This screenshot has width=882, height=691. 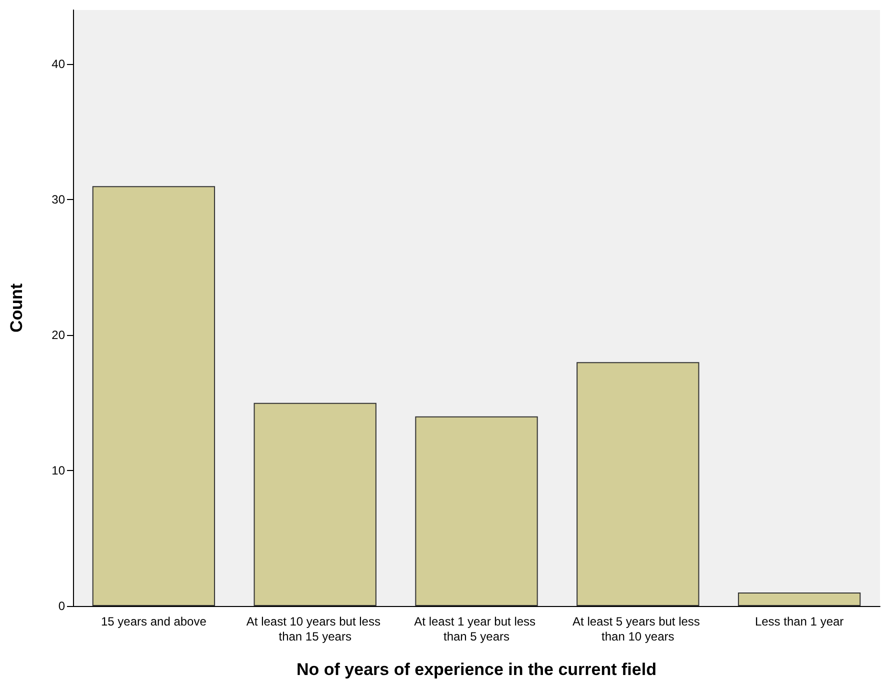 I want to click on x-tick-label: At least 5 years but less than 10 years, so click(x=638, y=629).